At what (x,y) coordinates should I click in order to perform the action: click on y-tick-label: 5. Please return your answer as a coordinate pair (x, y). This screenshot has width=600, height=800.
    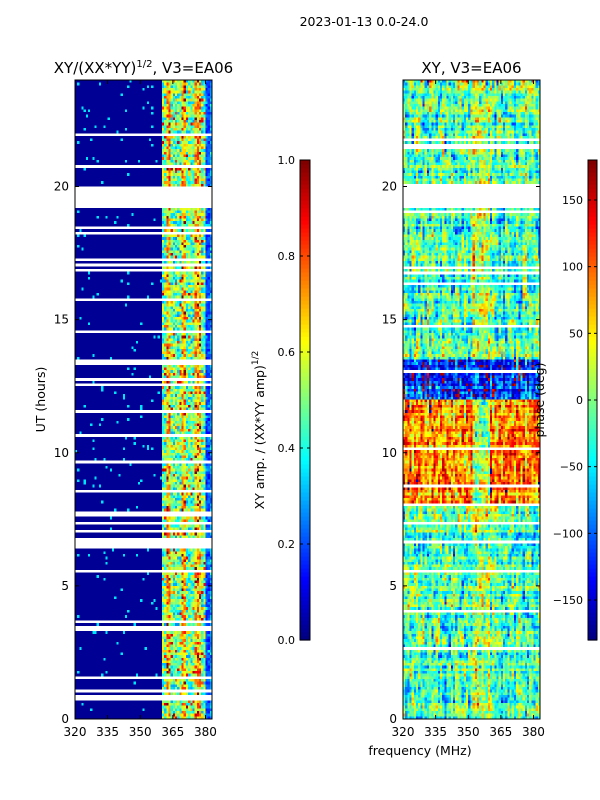
    Looking at the image, I should click on (393, 586).